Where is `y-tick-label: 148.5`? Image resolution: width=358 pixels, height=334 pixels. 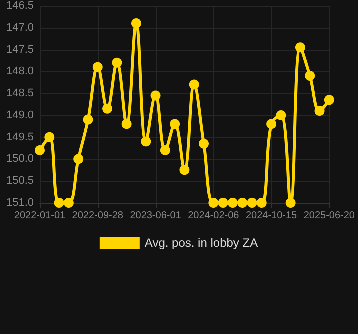 y-tick-label: 148.5 is located at coordinates (20, 94).